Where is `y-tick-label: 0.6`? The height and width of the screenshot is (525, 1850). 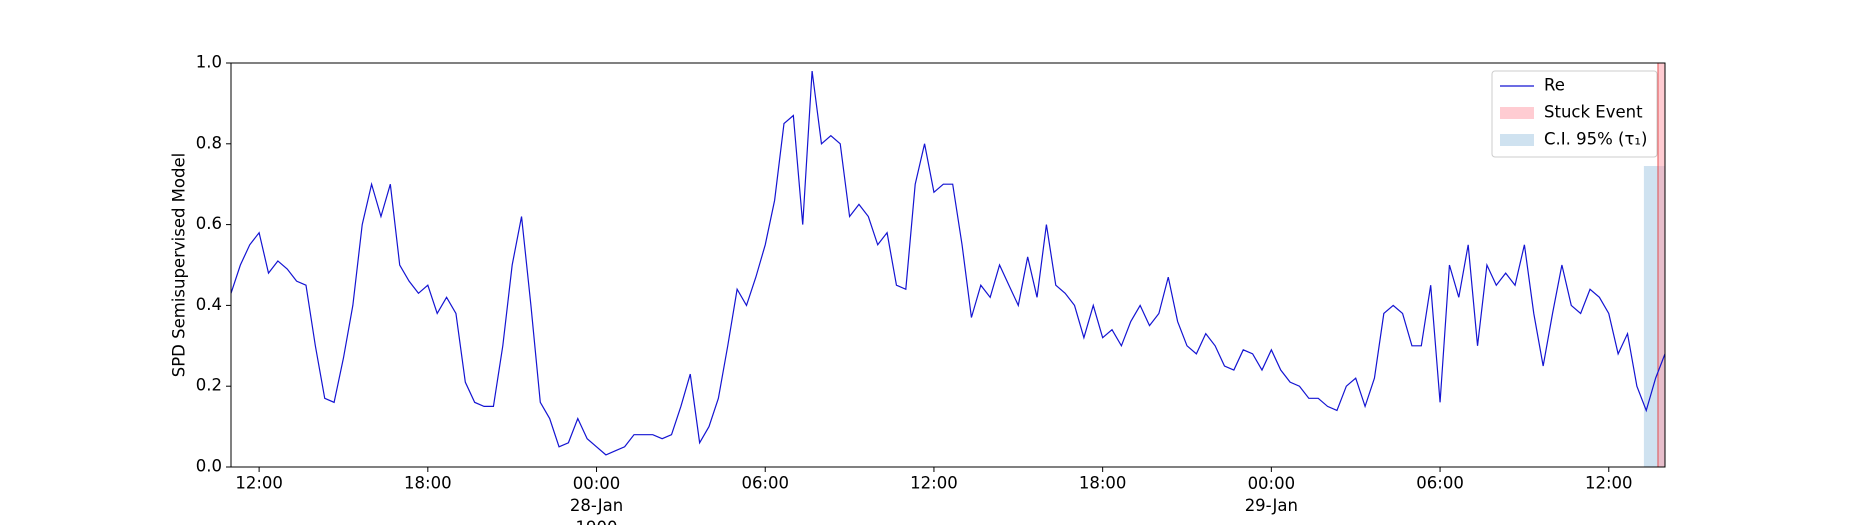 y-tick-label: 0.6 is located at coordinates (209, 223).